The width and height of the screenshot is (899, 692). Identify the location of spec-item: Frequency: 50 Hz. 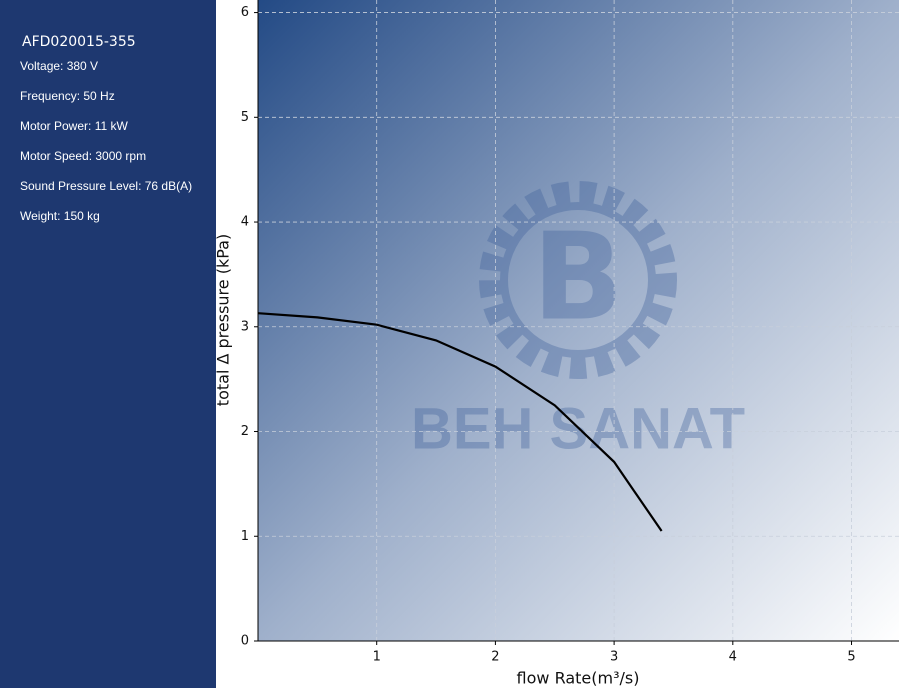
(67, 96).